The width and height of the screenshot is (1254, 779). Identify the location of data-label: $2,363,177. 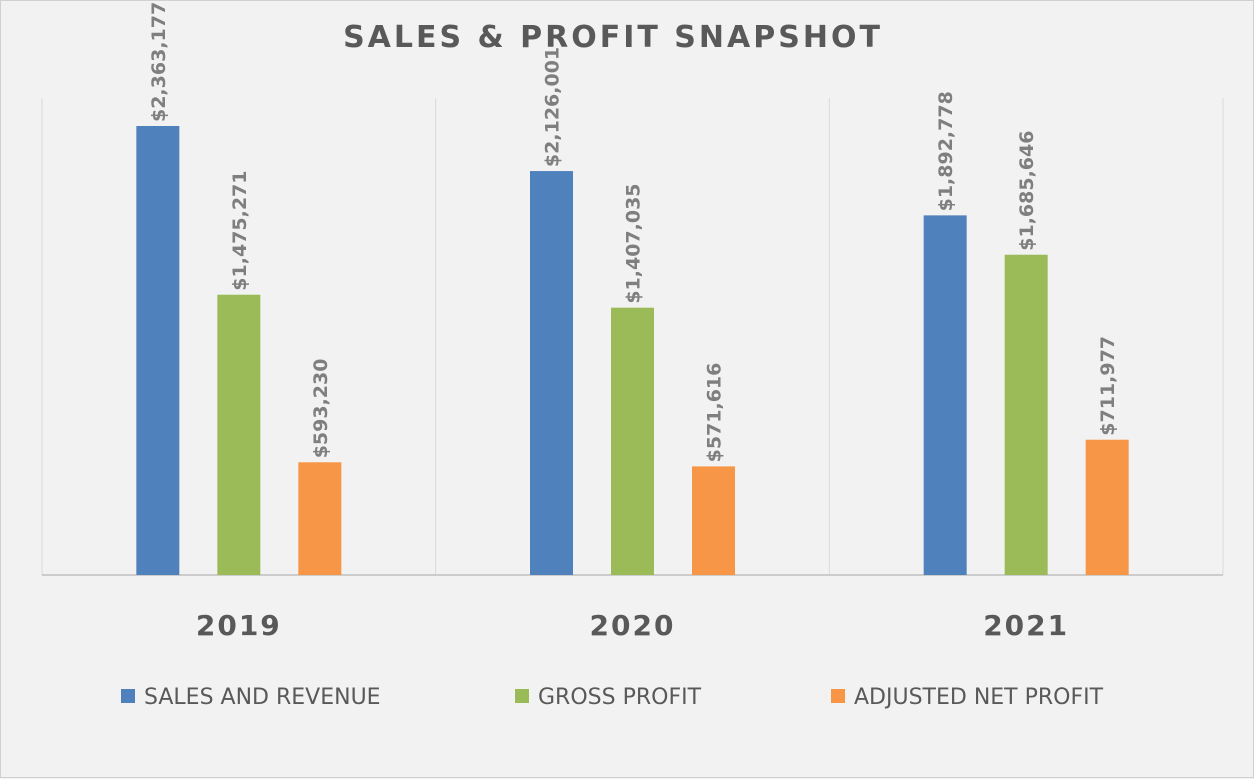
(159, 62).